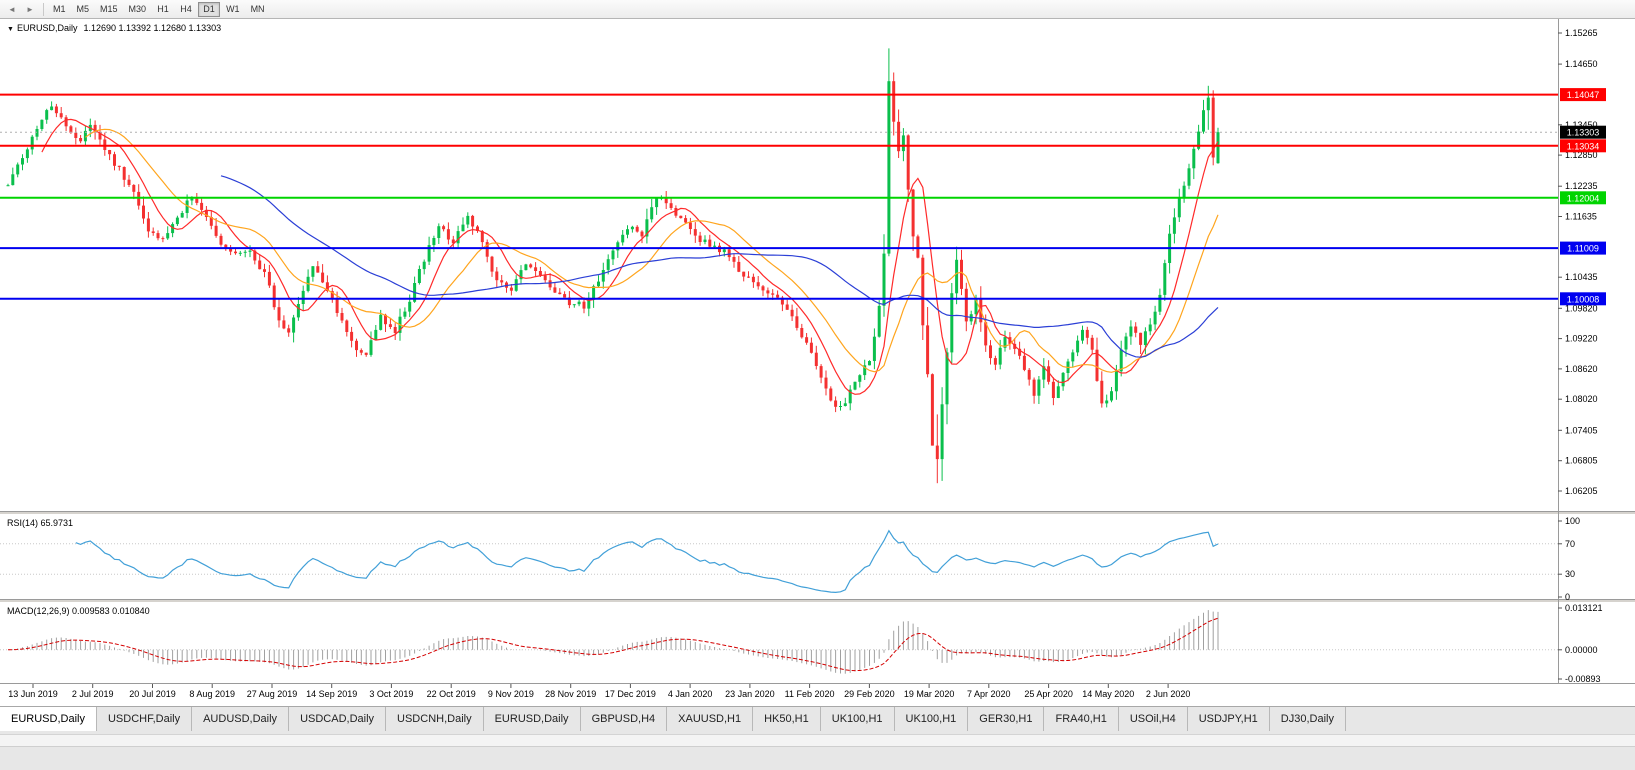 The image size is (1635, 770). I want to click on svg-text: 7 Apr 2020, so click(989, 694).